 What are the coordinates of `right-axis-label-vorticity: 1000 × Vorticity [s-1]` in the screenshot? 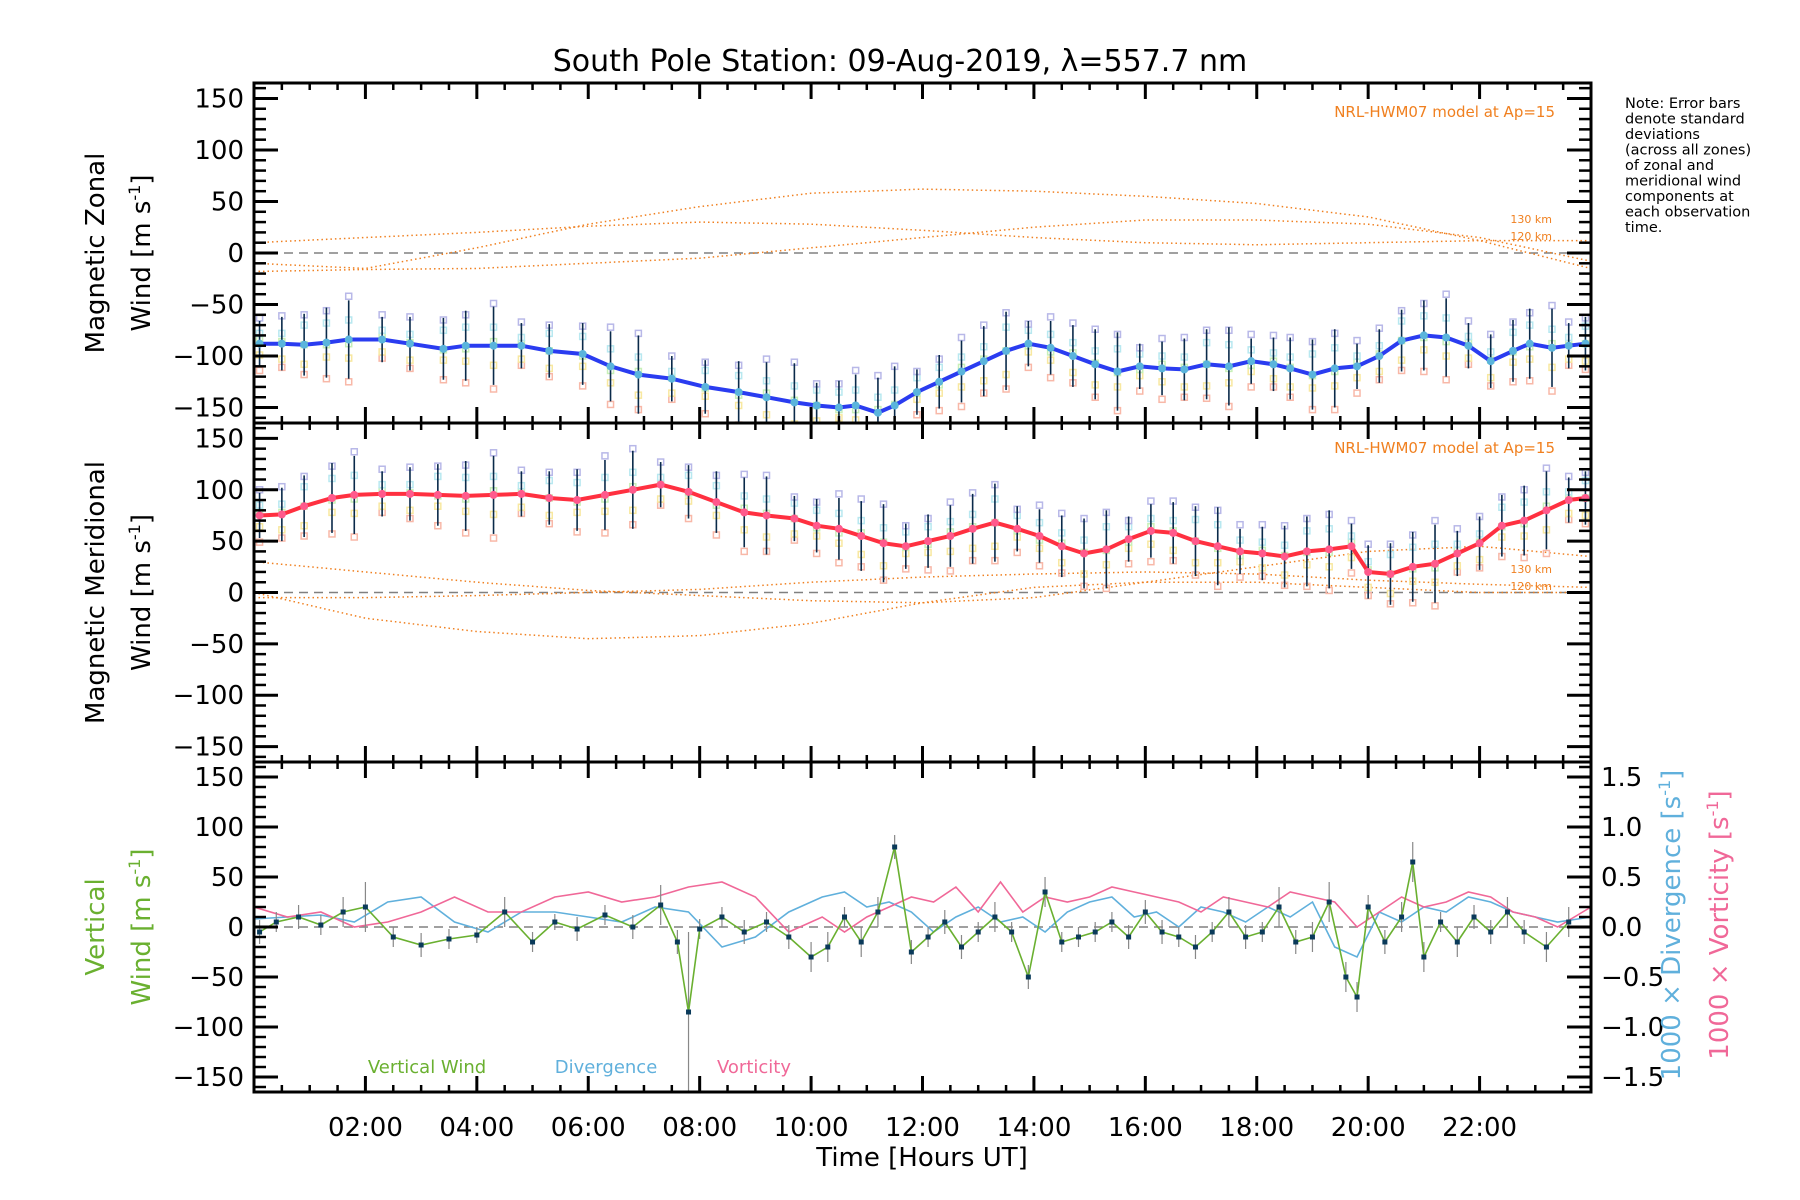 It's located at (1719, 924).